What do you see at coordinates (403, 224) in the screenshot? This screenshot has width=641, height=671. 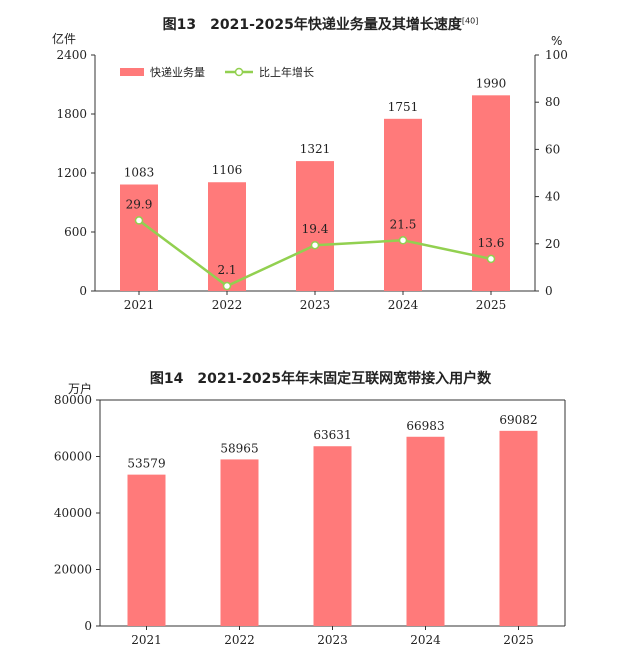 I see `line-data-label: 21.5` at bounding box center [403, 224].